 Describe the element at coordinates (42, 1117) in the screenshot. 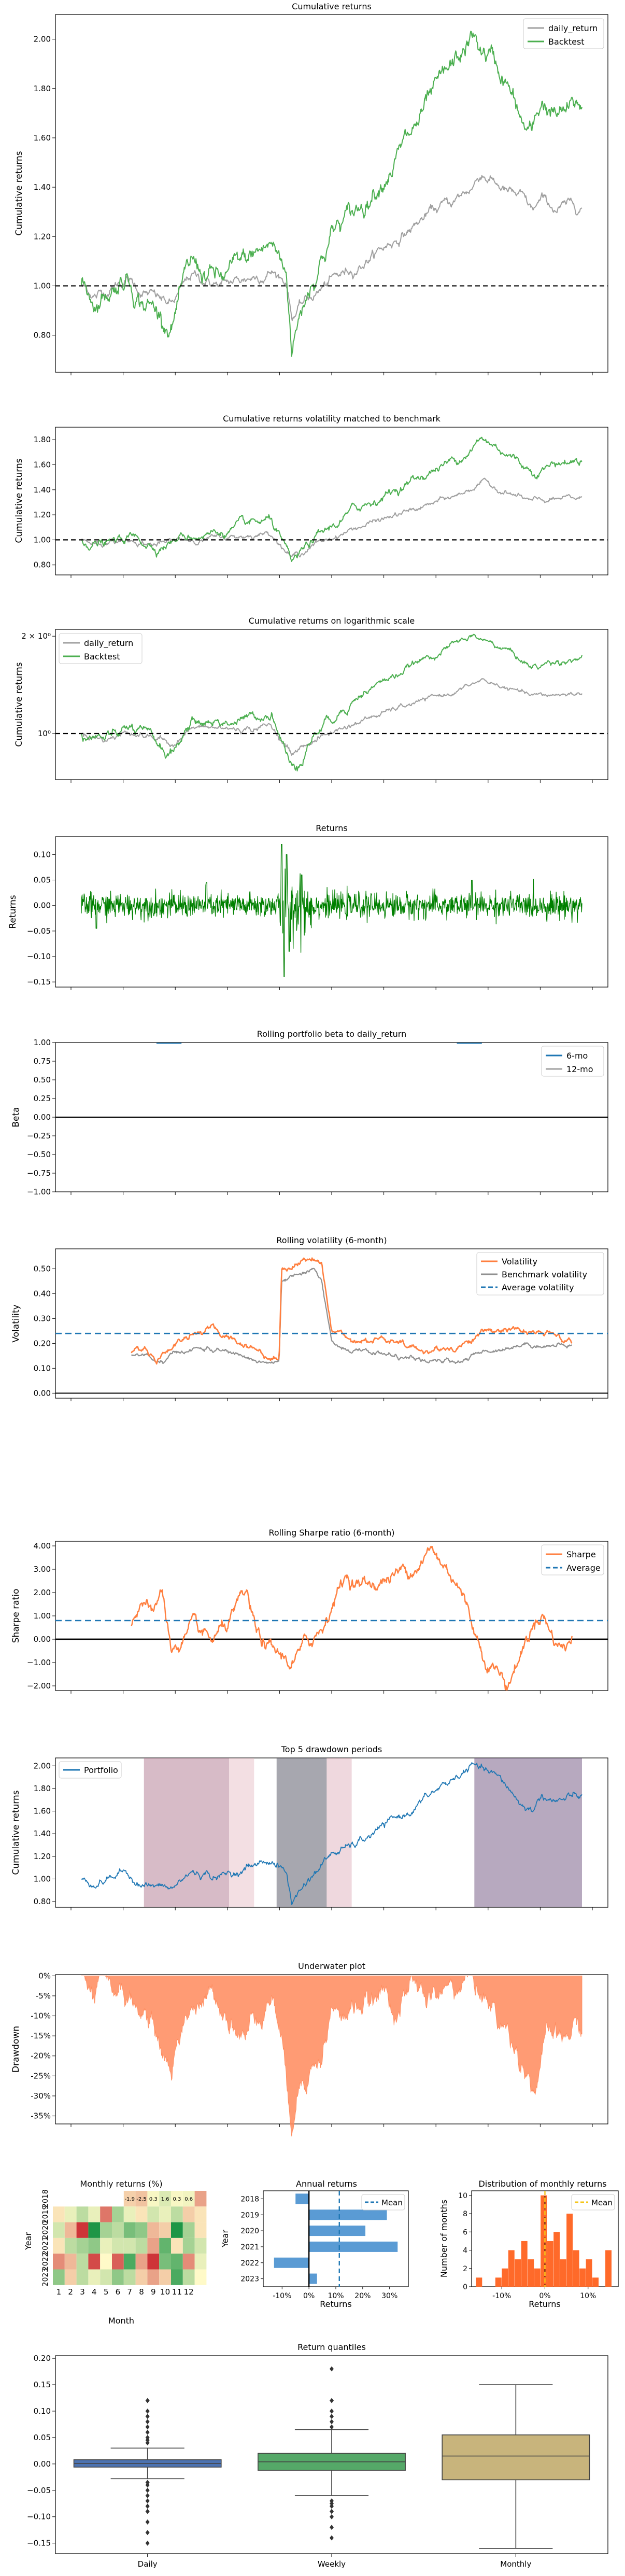

I see `beta-ytick-label: 0.00` at that location.